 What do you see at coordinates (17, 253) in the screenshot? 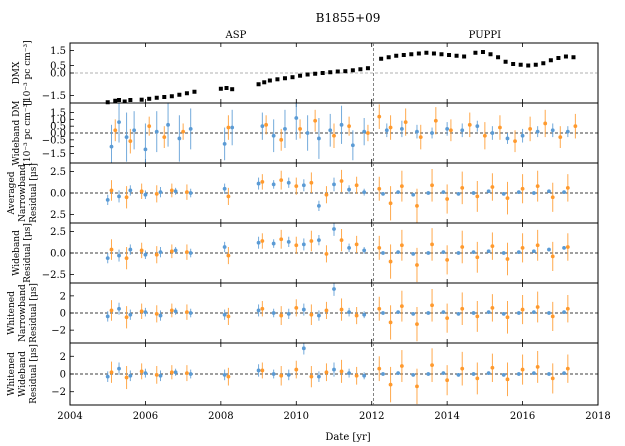
I see `y-axis-label: Wideband` at bounding box center [17, 253].